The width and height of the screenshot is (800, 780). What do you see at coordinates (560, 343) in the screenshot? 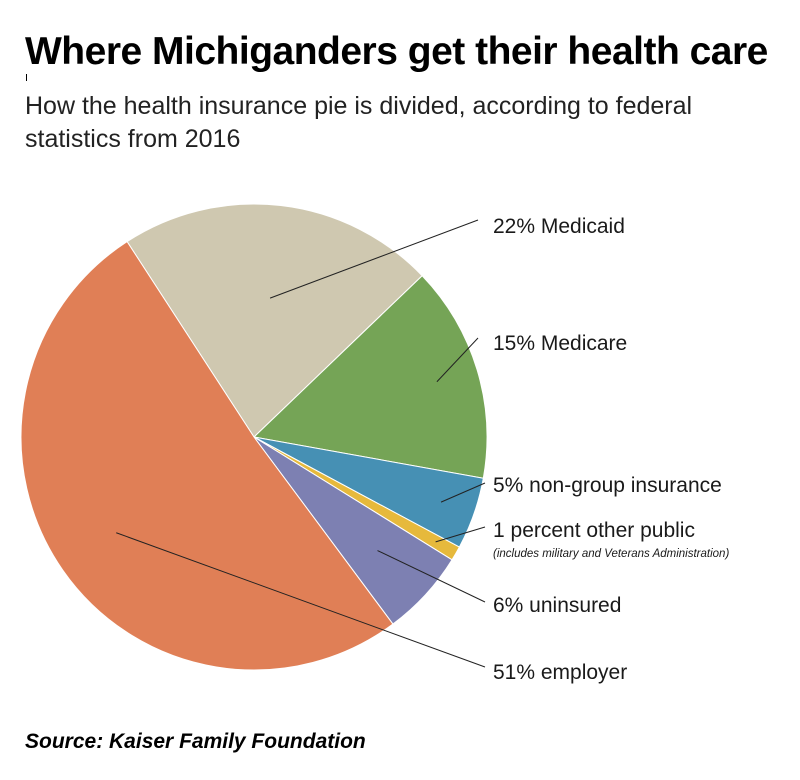
I see `slice-label-medicare: 15% Medicare` at bounding box center [560, 343].